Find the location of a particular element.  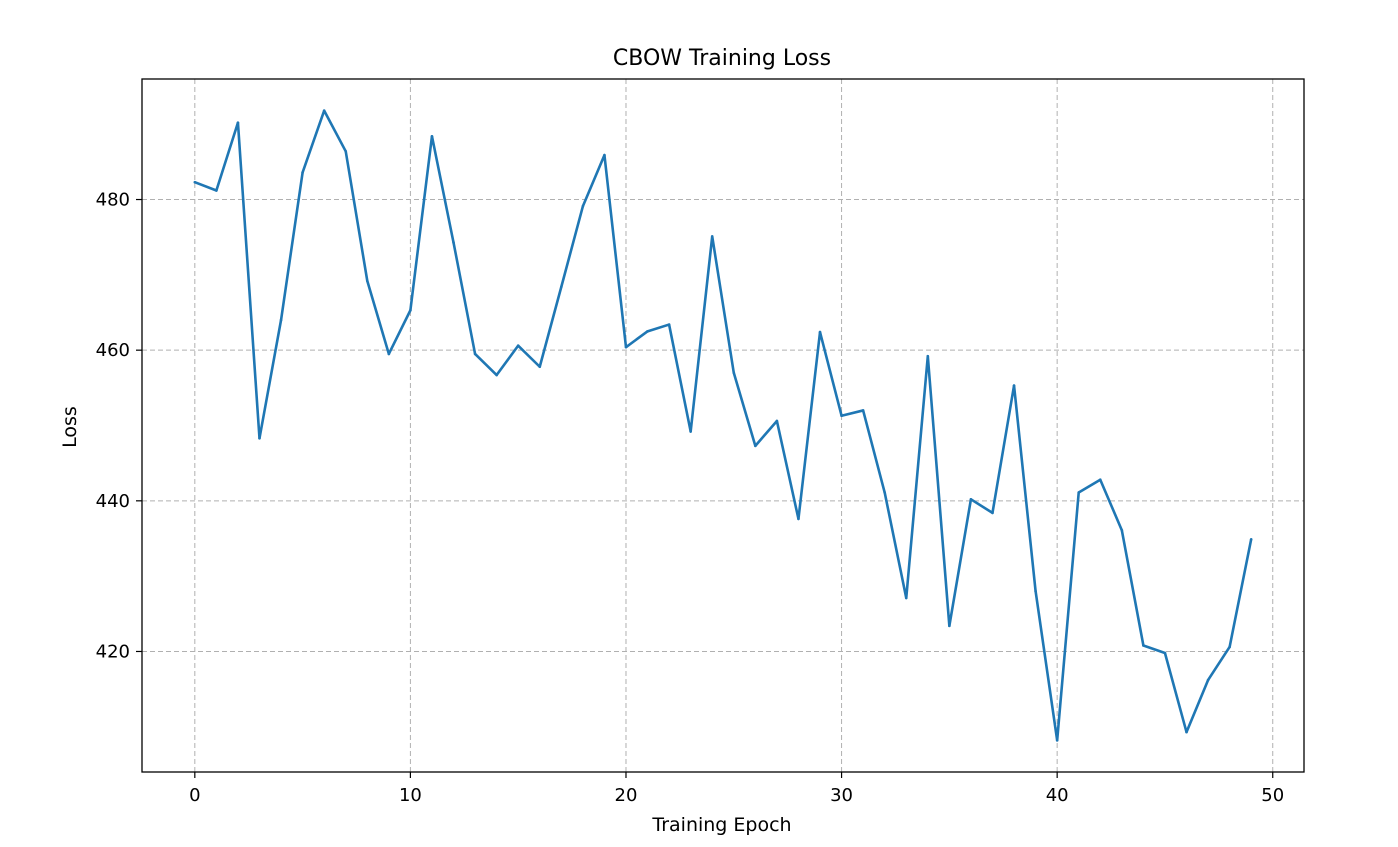

y-tick-label: 460 is located at coordinates (113, 350).